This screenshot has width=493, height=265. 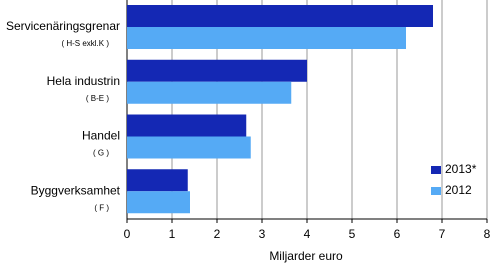 What do you see at coordinates (172, 234) in the screenshot?
I see `x-tick-label: 1` at bounding box center [172, 234].